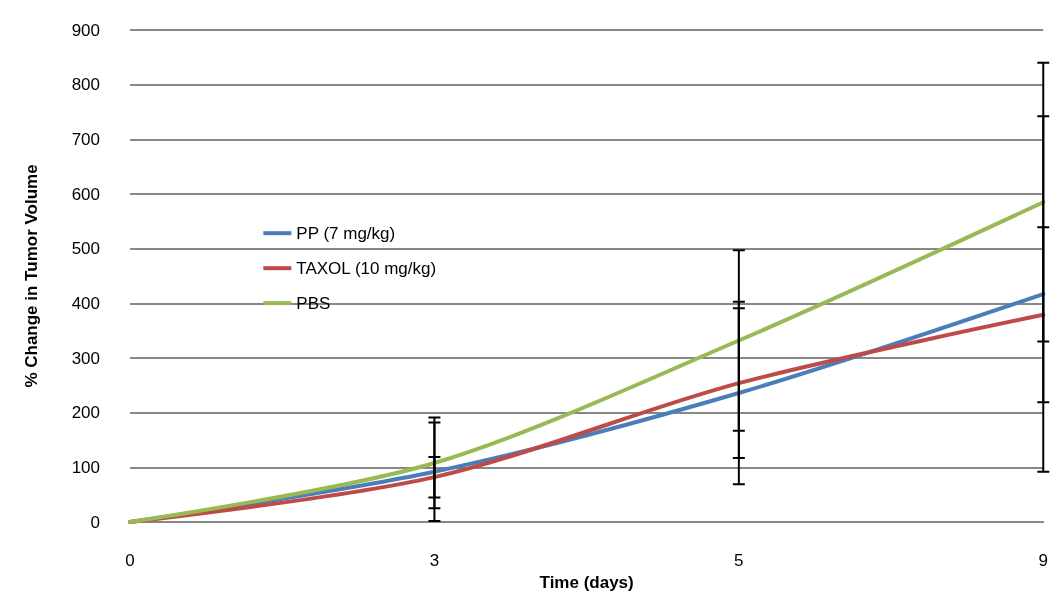  I want to click on legend-label: PP (7 mg/kg), so click(346, 233).